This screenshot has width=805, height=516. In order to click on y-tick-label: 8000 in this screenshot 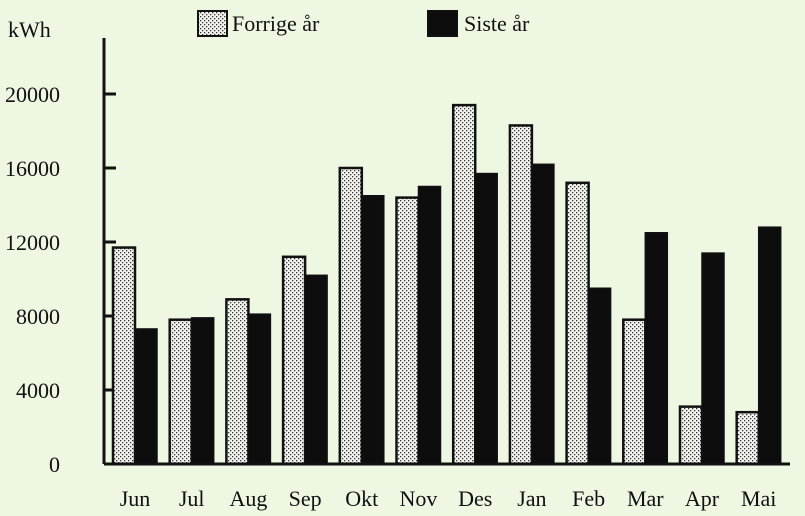, I will do `click(38, 316)`.